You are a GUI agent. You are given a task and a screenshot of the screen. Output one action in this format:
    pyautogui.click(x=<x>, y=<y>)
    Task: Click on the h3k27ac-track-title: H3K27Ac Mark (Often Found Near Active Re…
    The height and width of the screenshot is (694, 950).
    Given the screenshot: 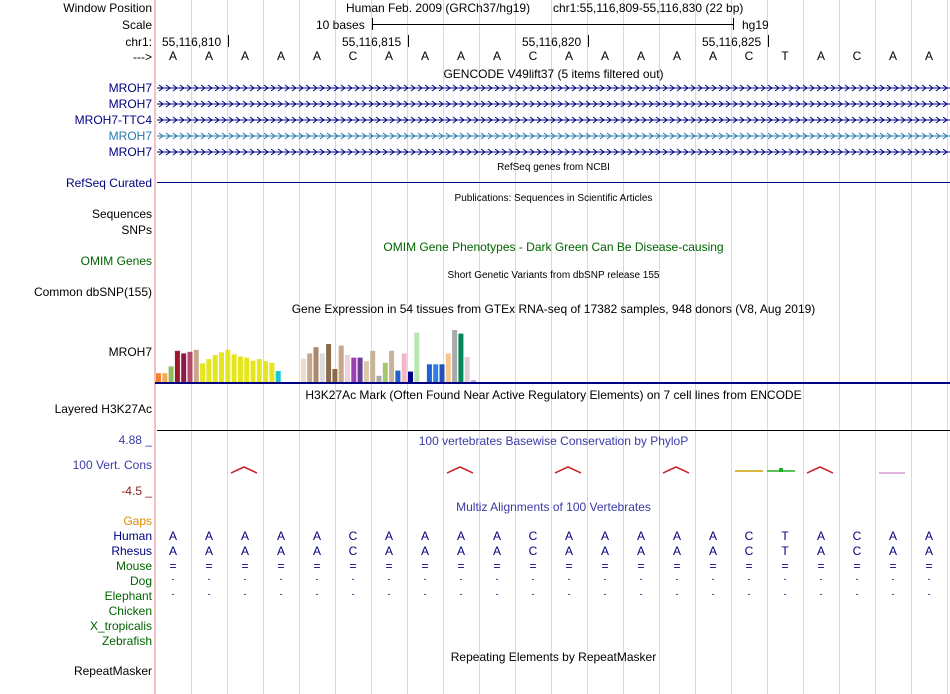 What is the action you would take?
    pyautogui.click(x=553, y=395)
    